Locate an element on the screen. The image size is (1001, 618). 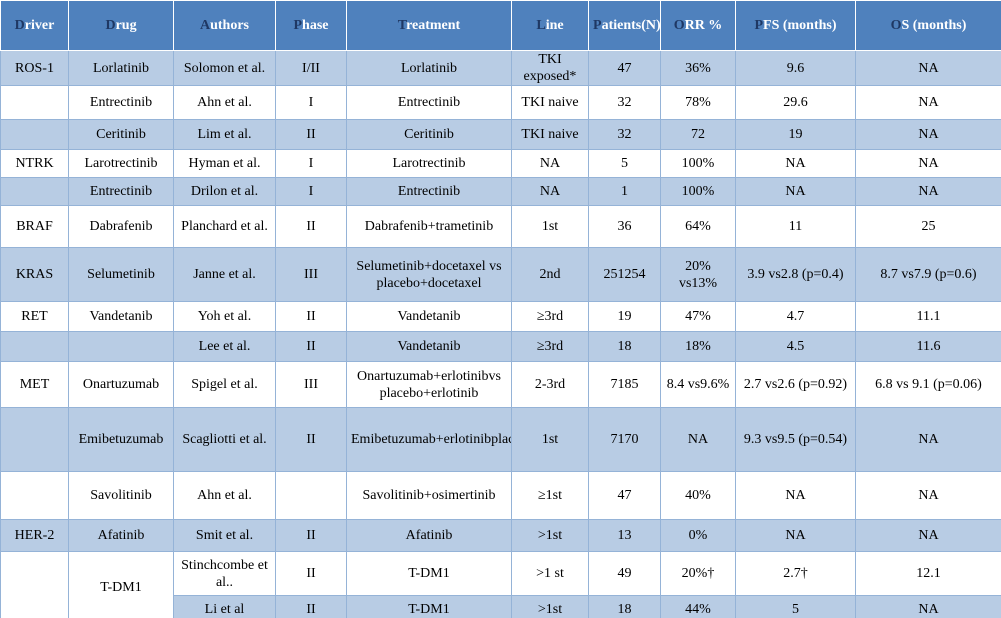
table-cell: RET is located at coordinates (34, 316).